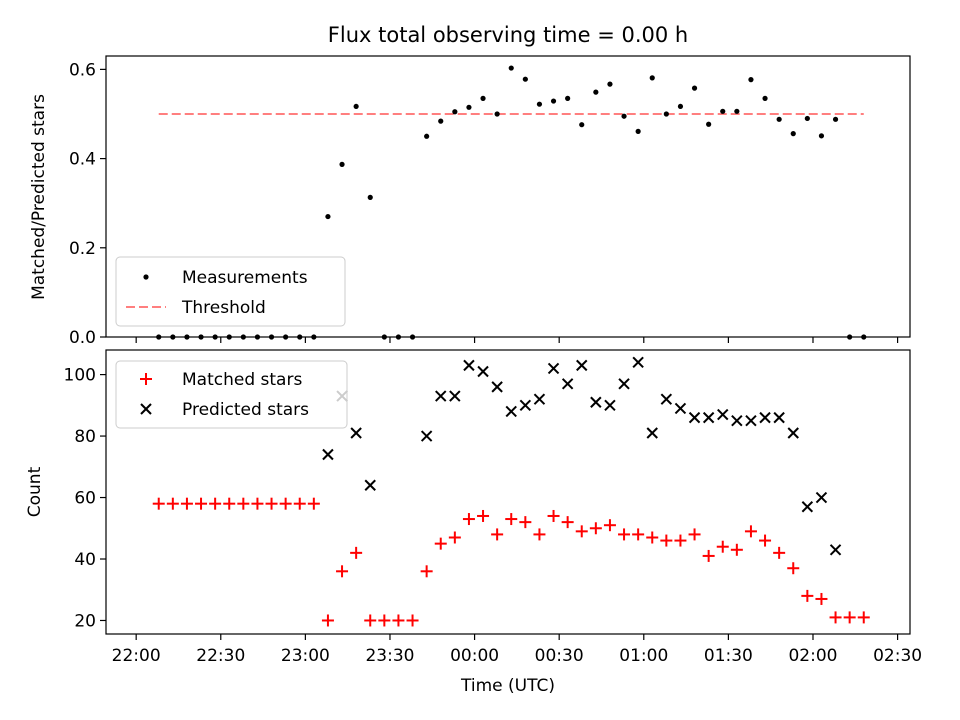 The width and height of the screenshot is (960, 720). I want to click on count-x-tick-label: 02:30, so click(897, 656).